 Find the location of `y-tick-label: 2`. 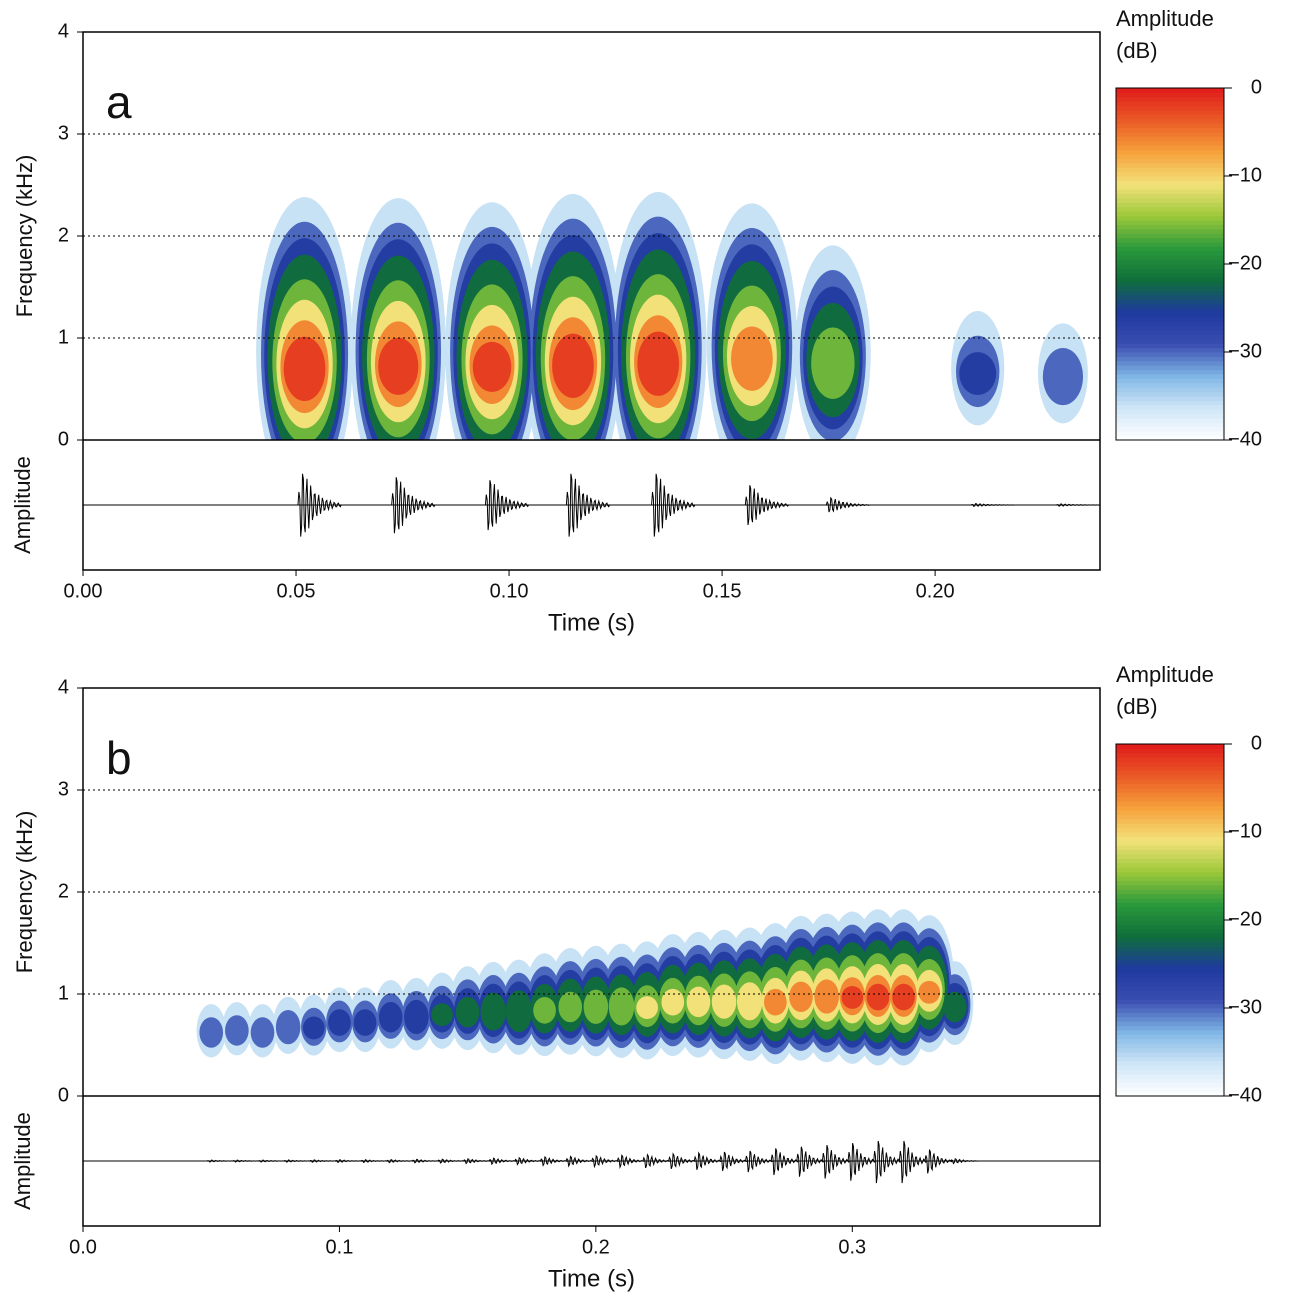

y-tick-label: 2 is located at coordinates (63, 891).